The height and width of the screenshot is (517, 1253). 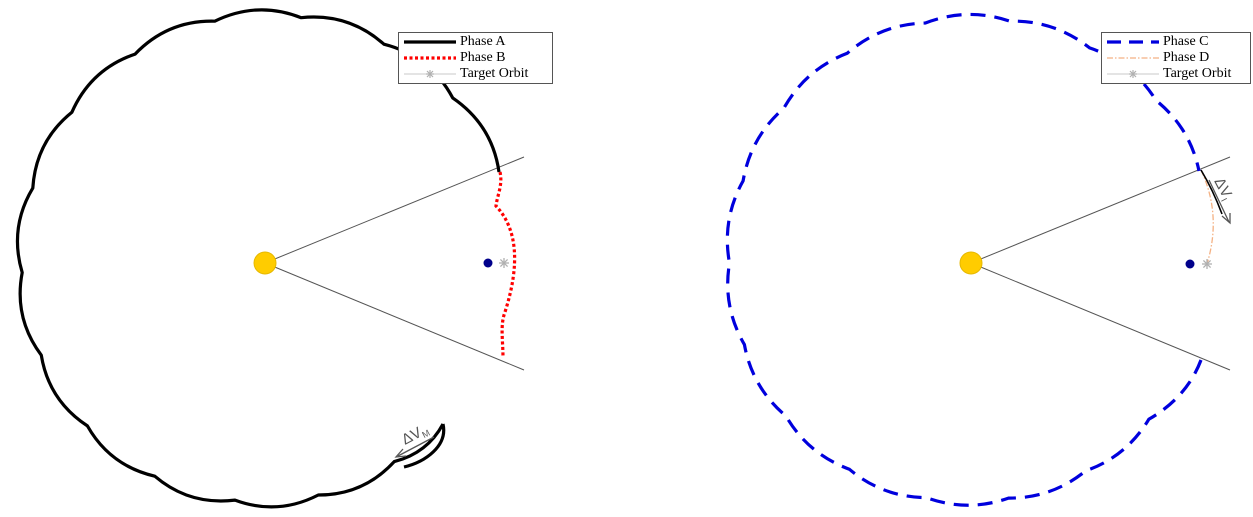 What do you see at coordinates (483, 57) in the screenshot?
I see `legend-label: Phase B` at bounding box center [483, 57].